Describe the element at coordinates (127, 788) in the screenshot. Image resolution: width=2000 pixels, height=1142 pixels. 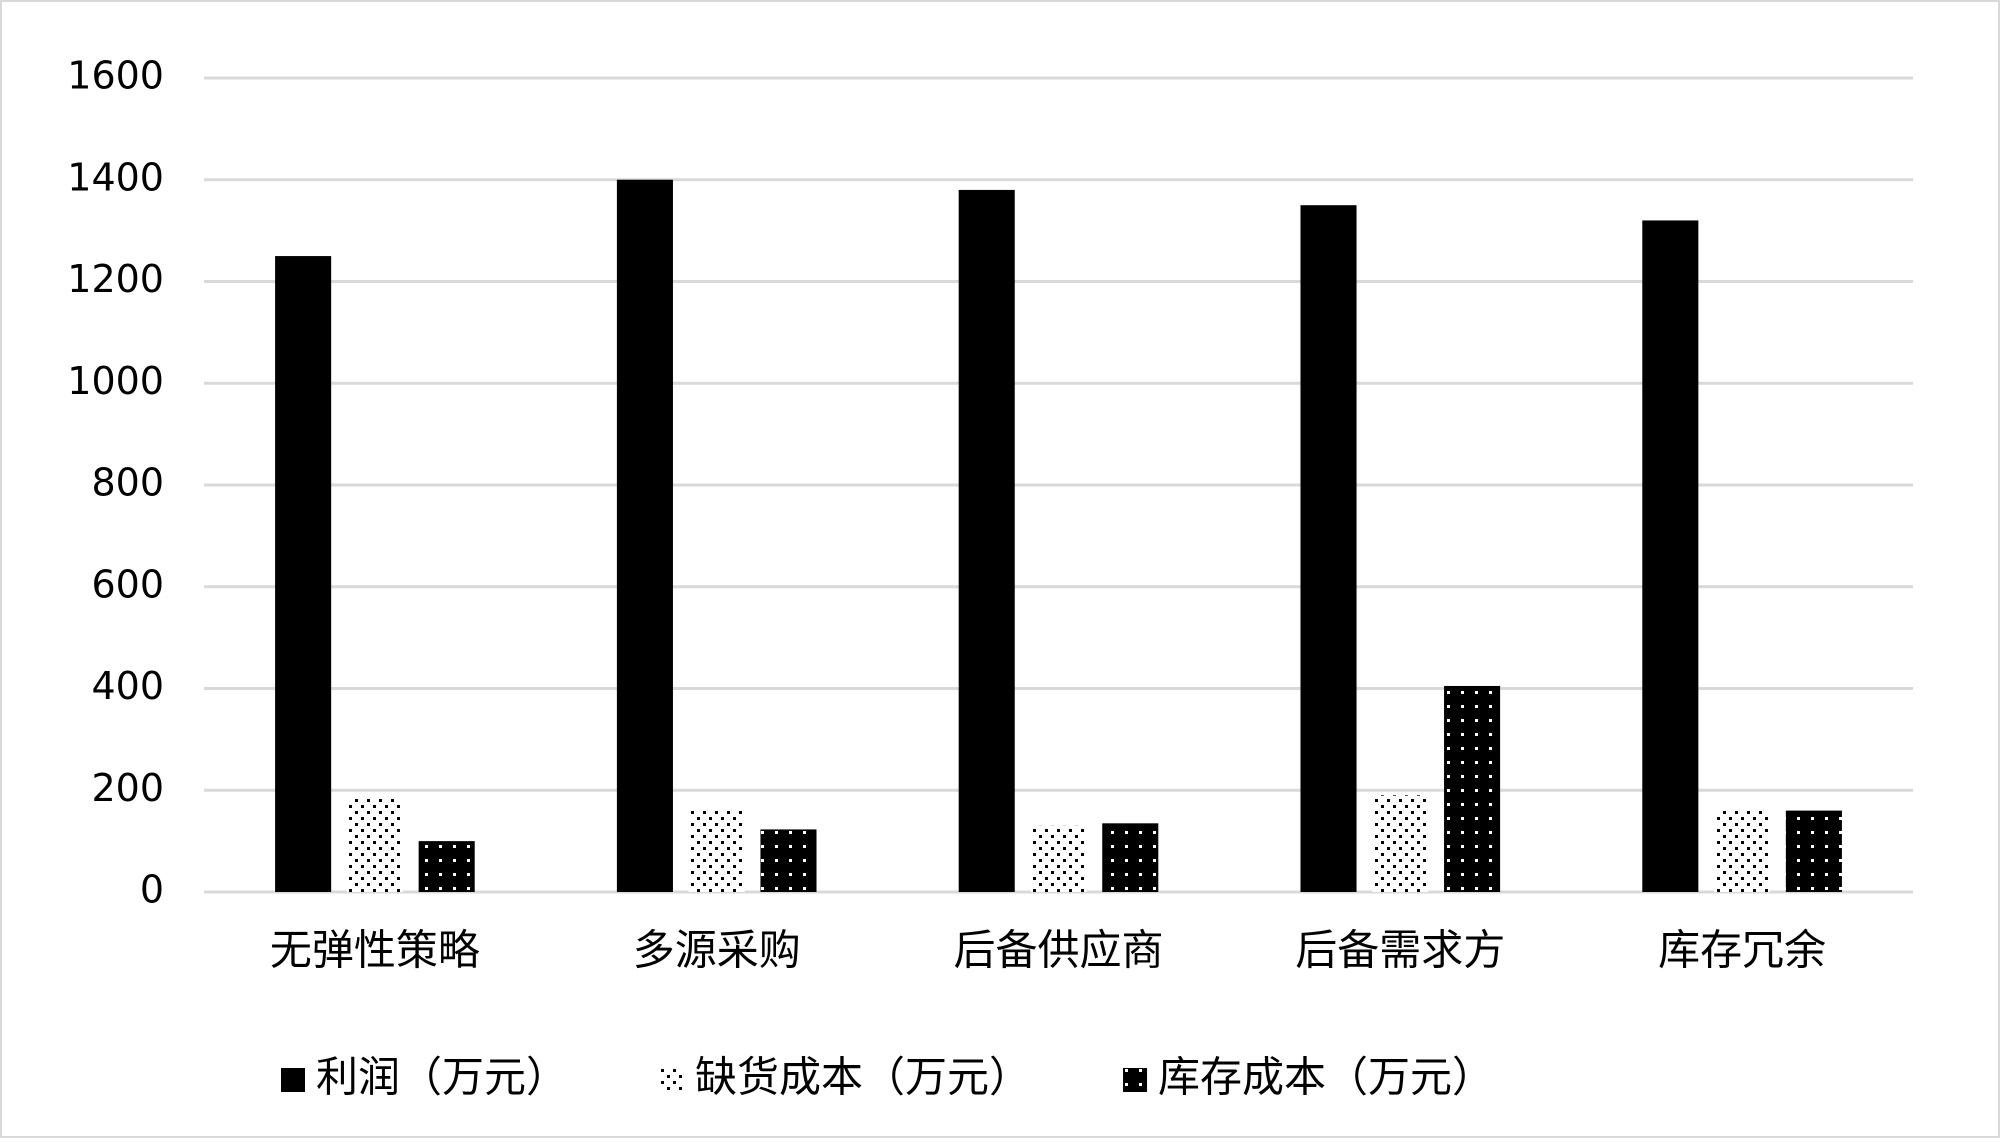
I see `y-tick-label: 200` at that location.